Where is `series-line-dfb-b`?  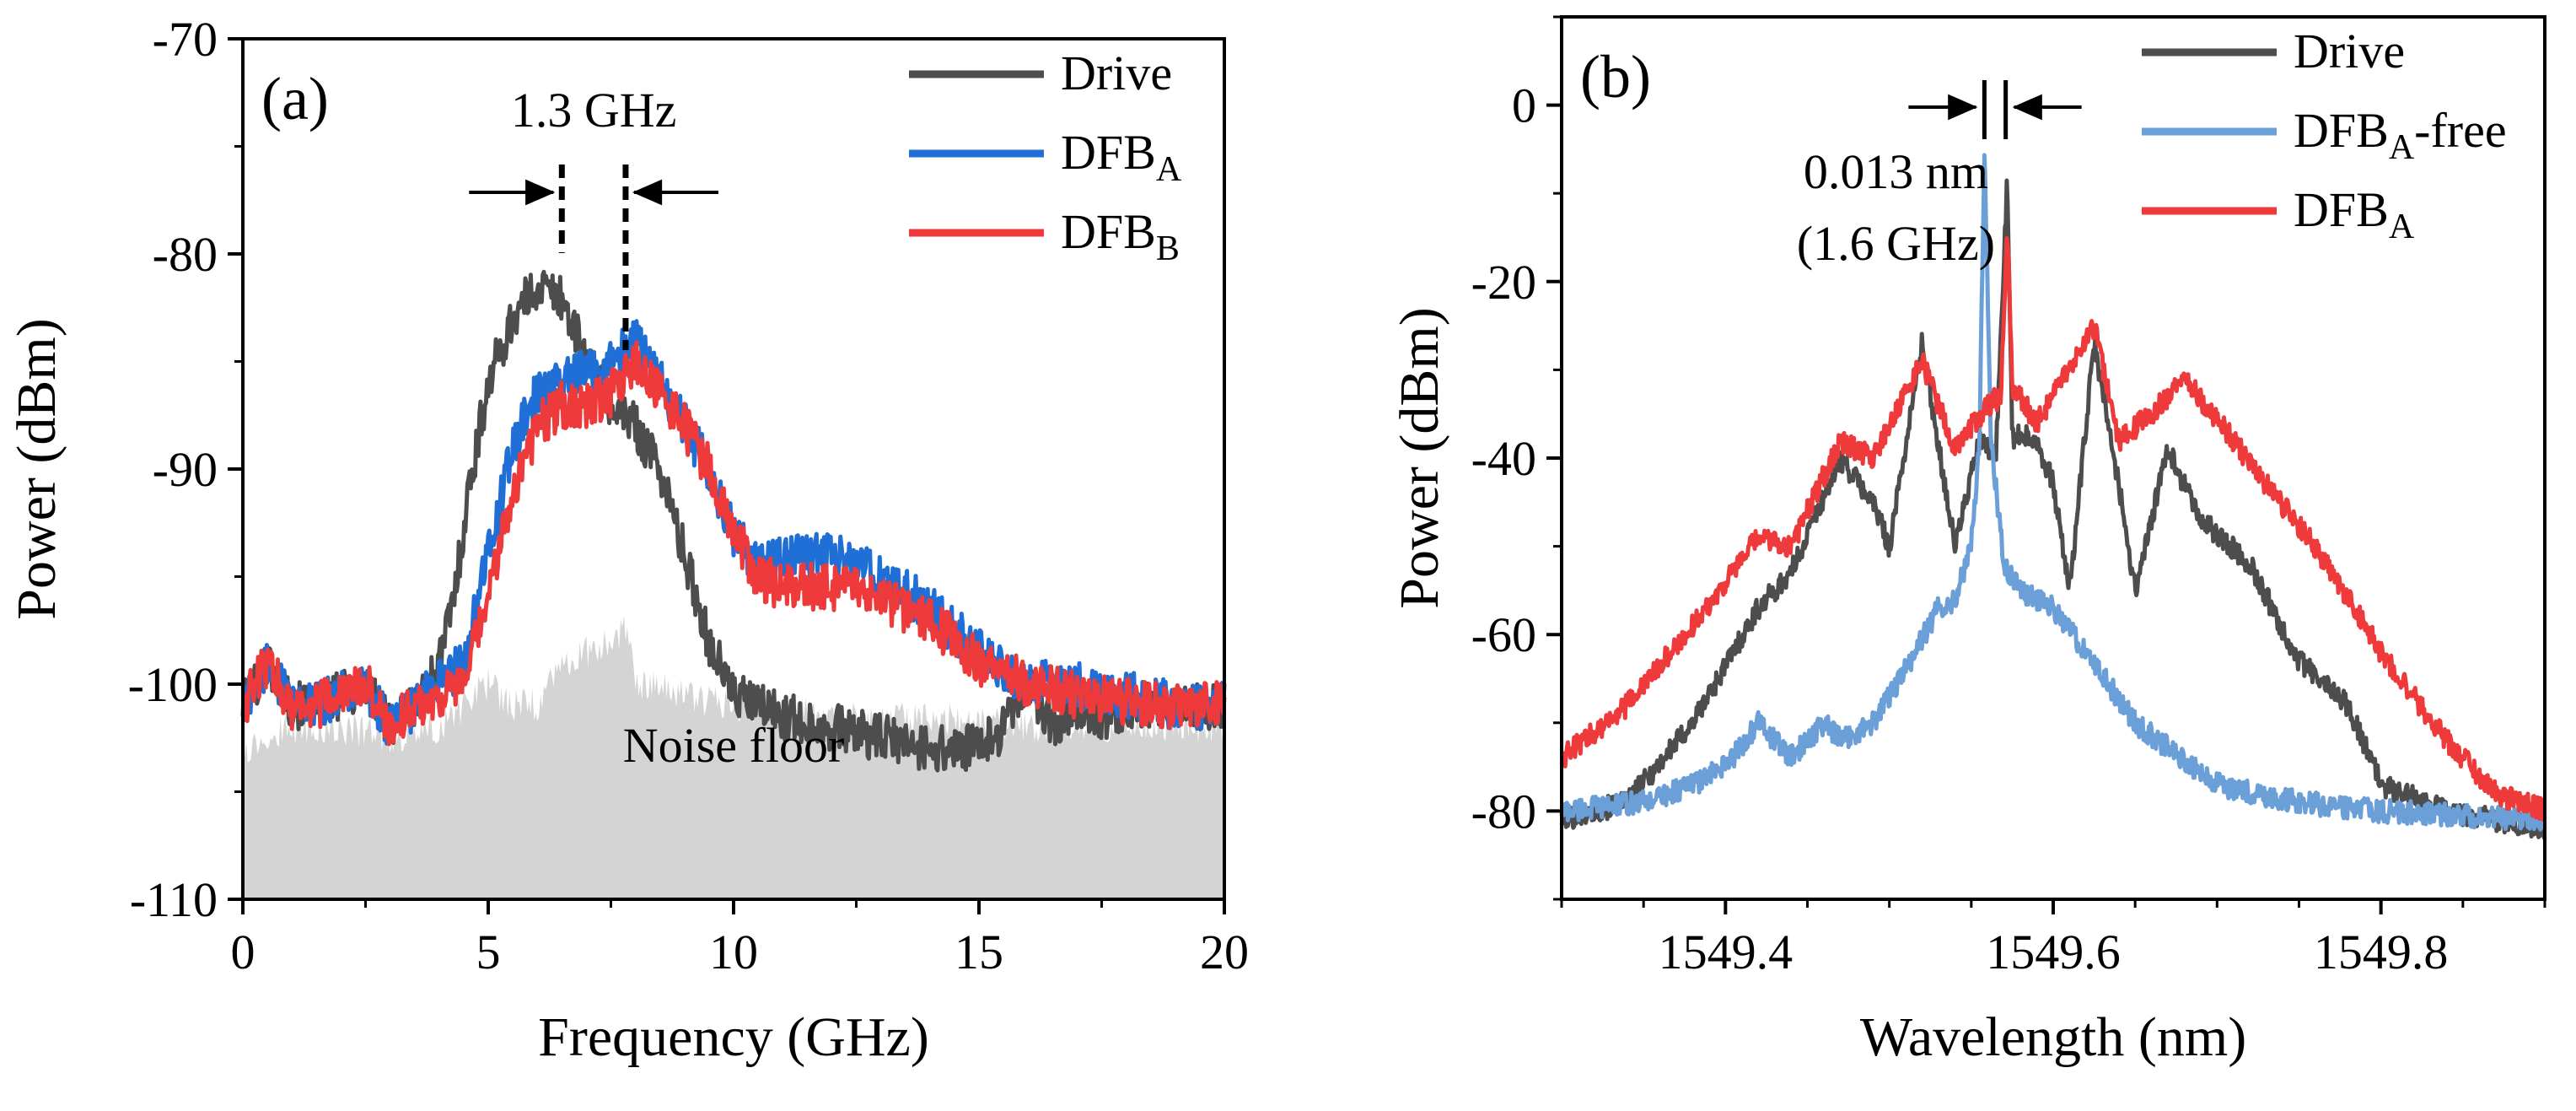
series-line-dfb-b is located at coordinates (733, 543).